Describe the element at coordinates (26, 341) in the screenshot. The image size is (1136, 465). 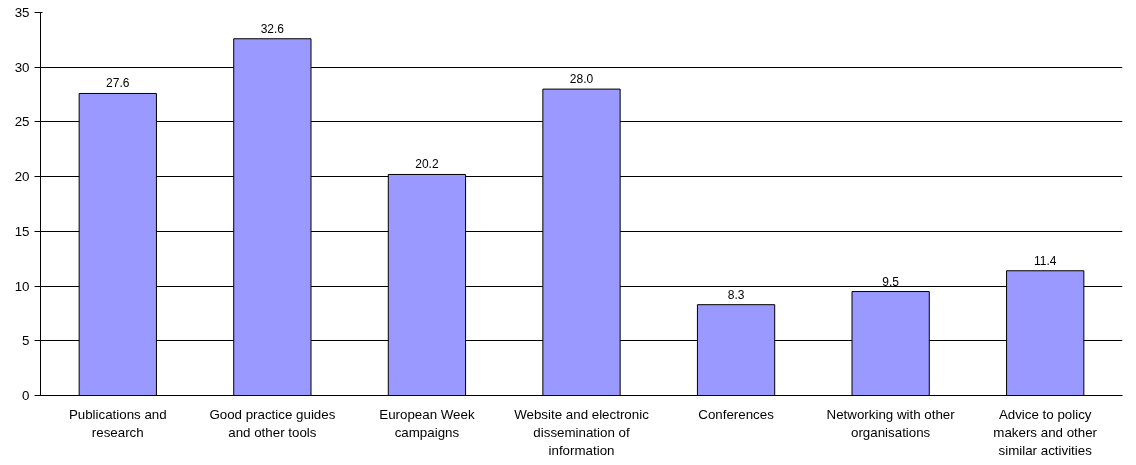
I see `y-tick-label: 5` at that location.